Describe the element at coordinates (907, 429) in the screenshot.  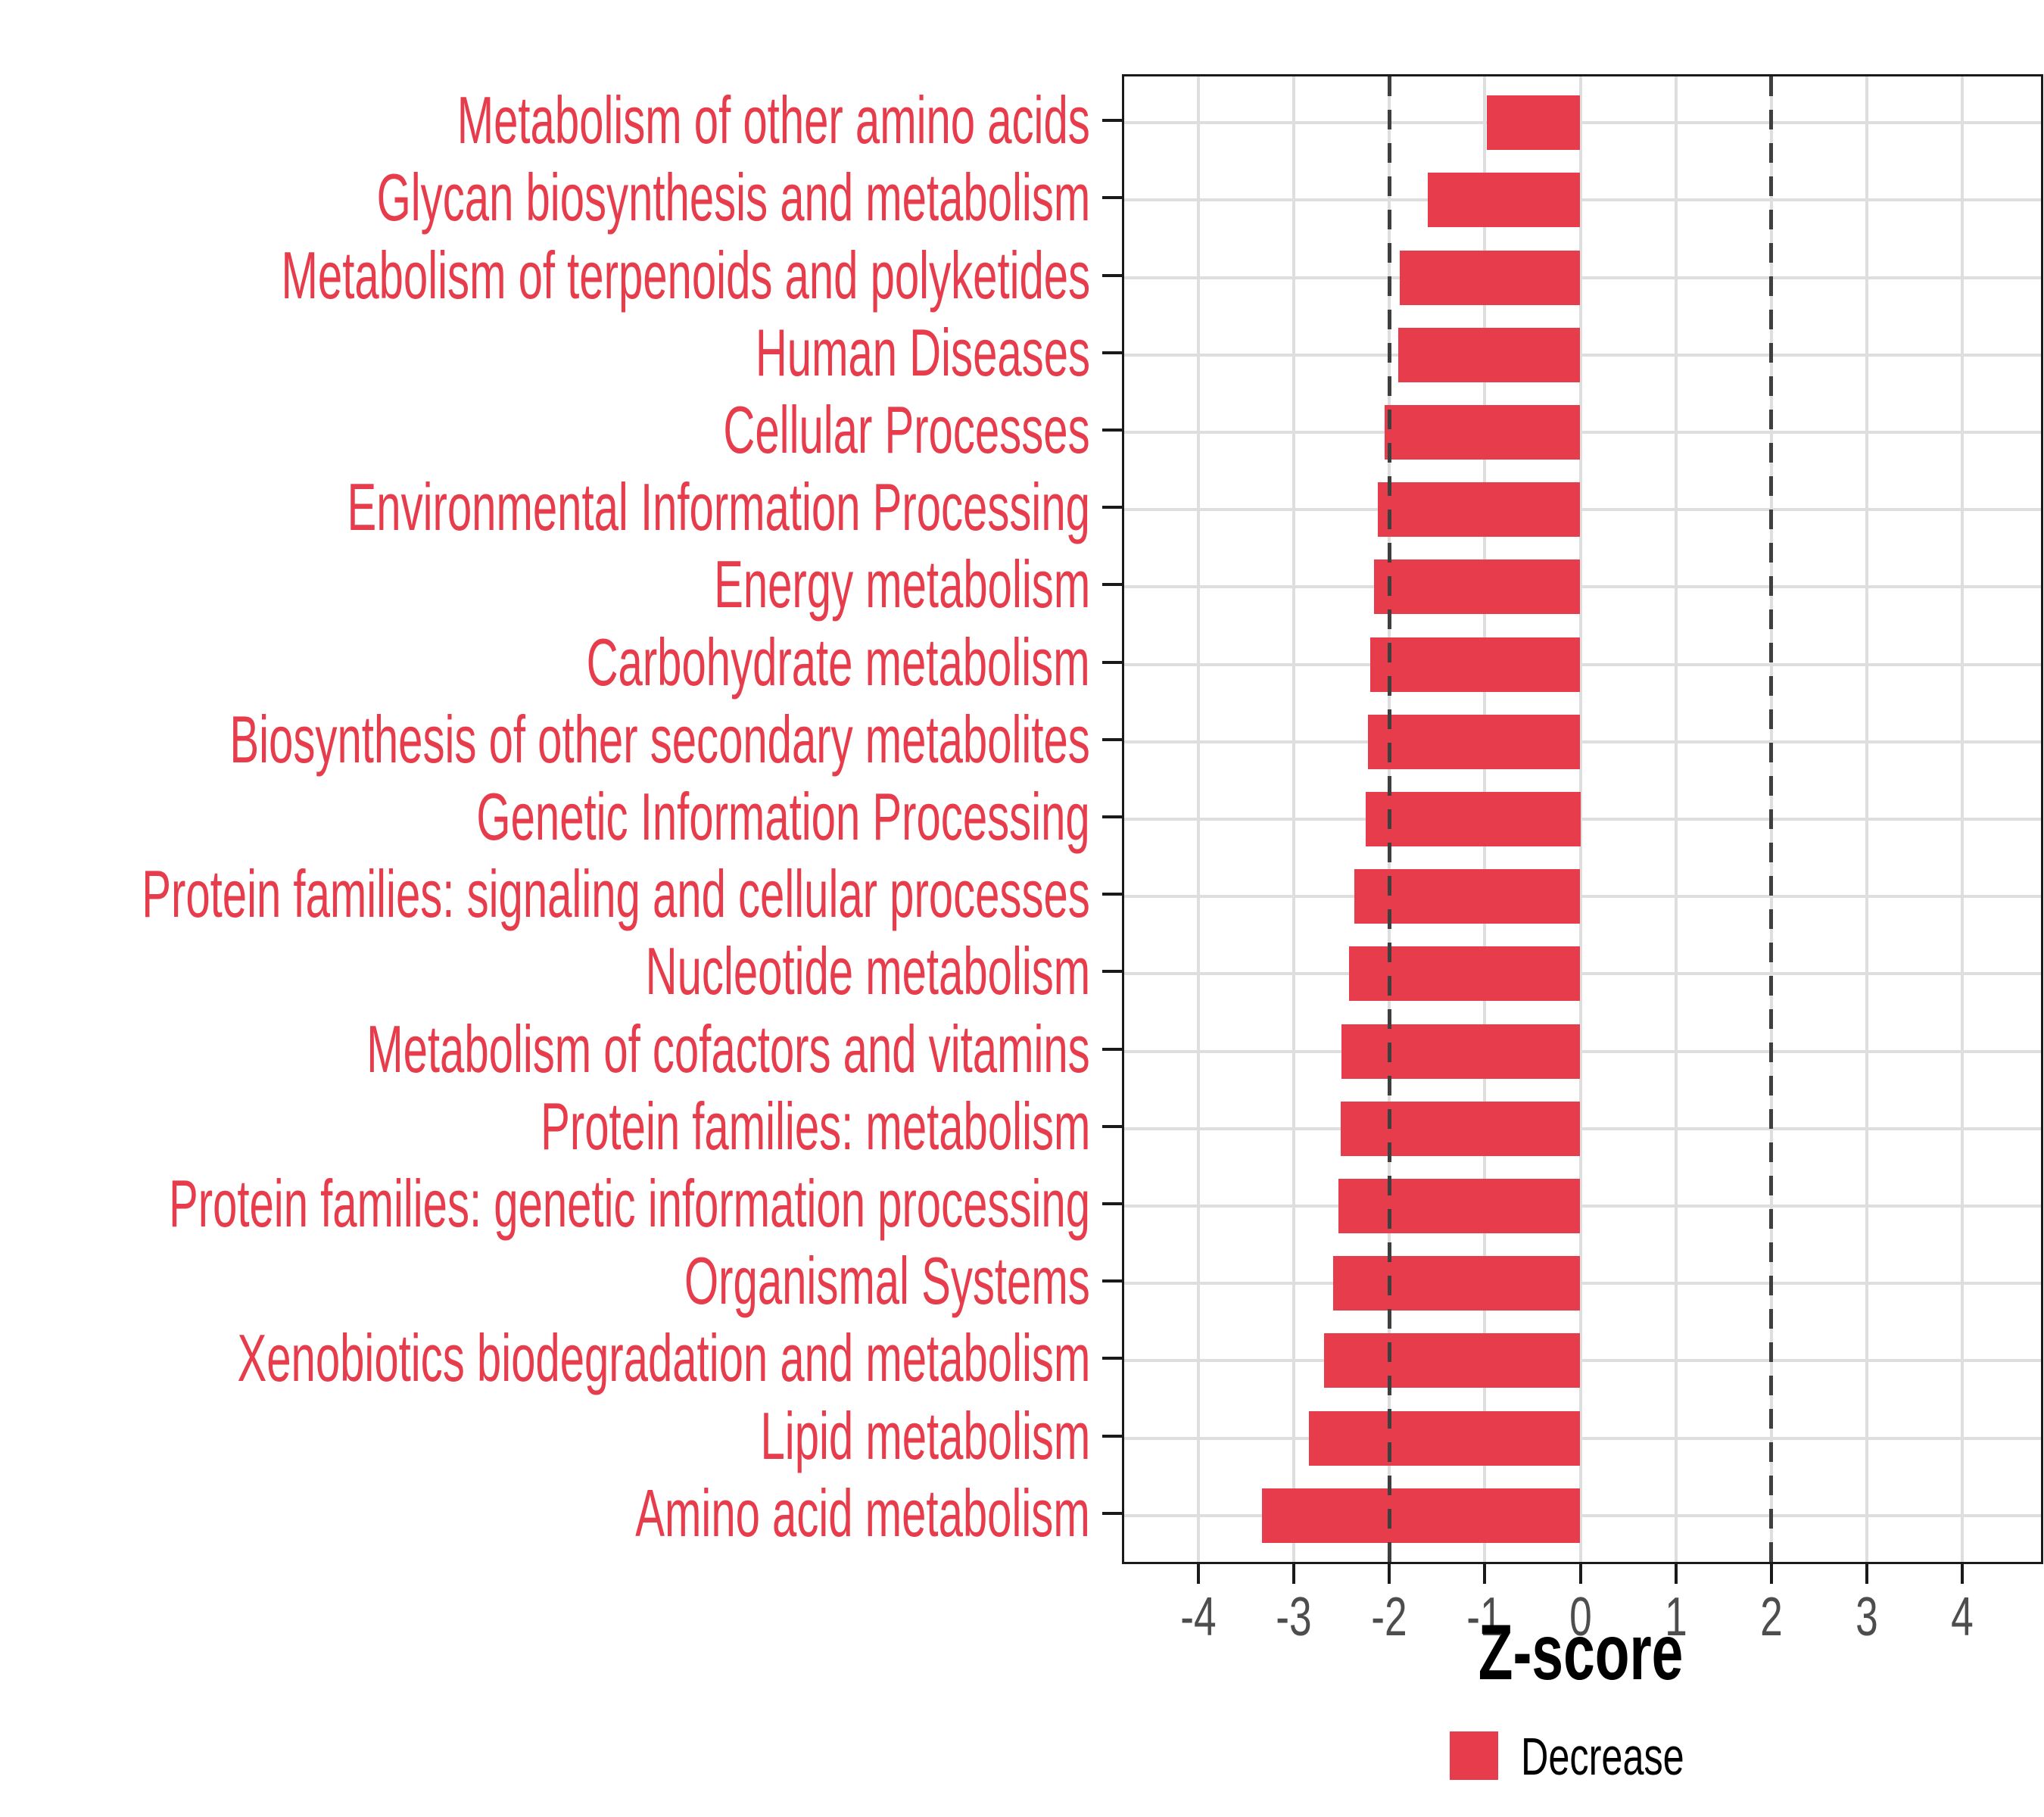
I see `category-label: Cellular Processes` at that location.